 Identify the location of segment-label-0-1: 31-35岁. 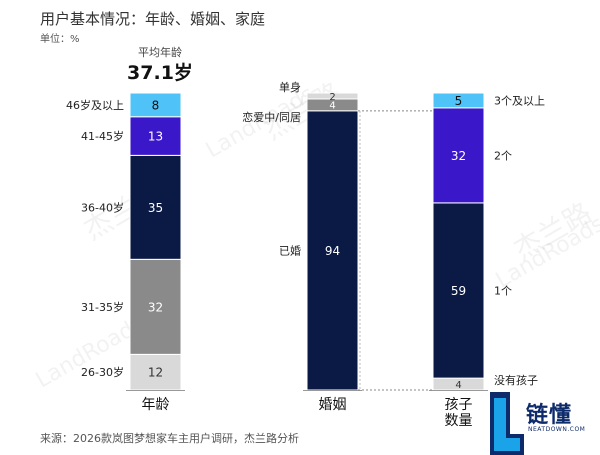
(102, 307).